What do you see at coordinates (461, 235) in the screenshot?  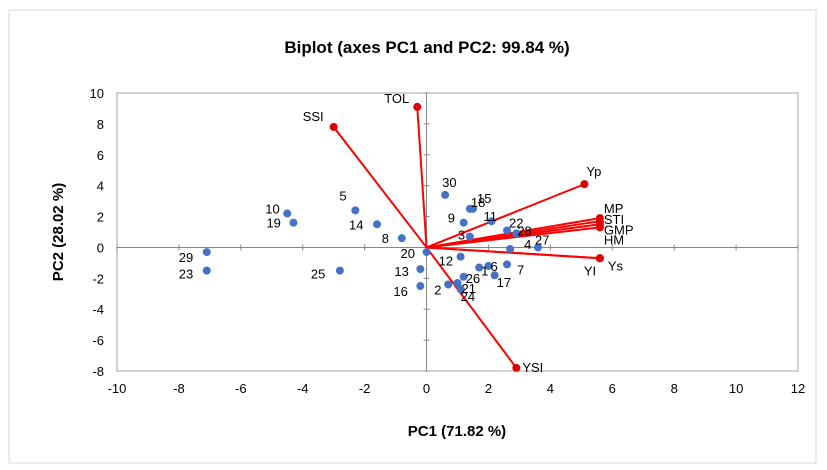 I see `observation-label: 3` at bounding box center [461, 235].